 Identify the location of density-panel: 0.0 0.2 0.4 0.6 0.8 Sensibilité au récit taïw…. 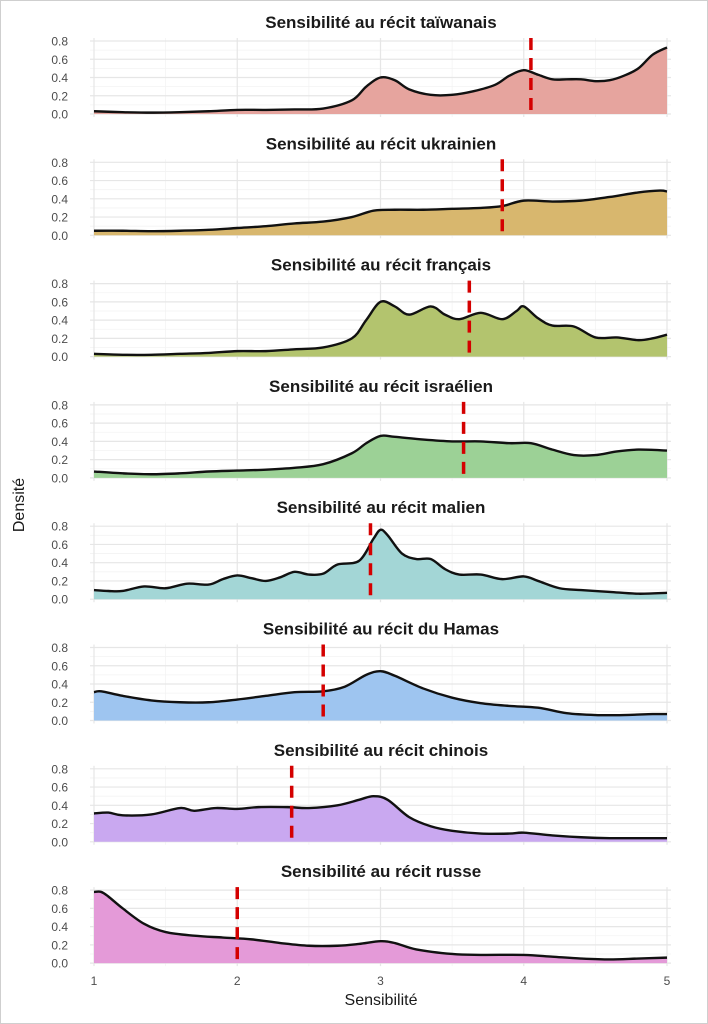
(361, 67).